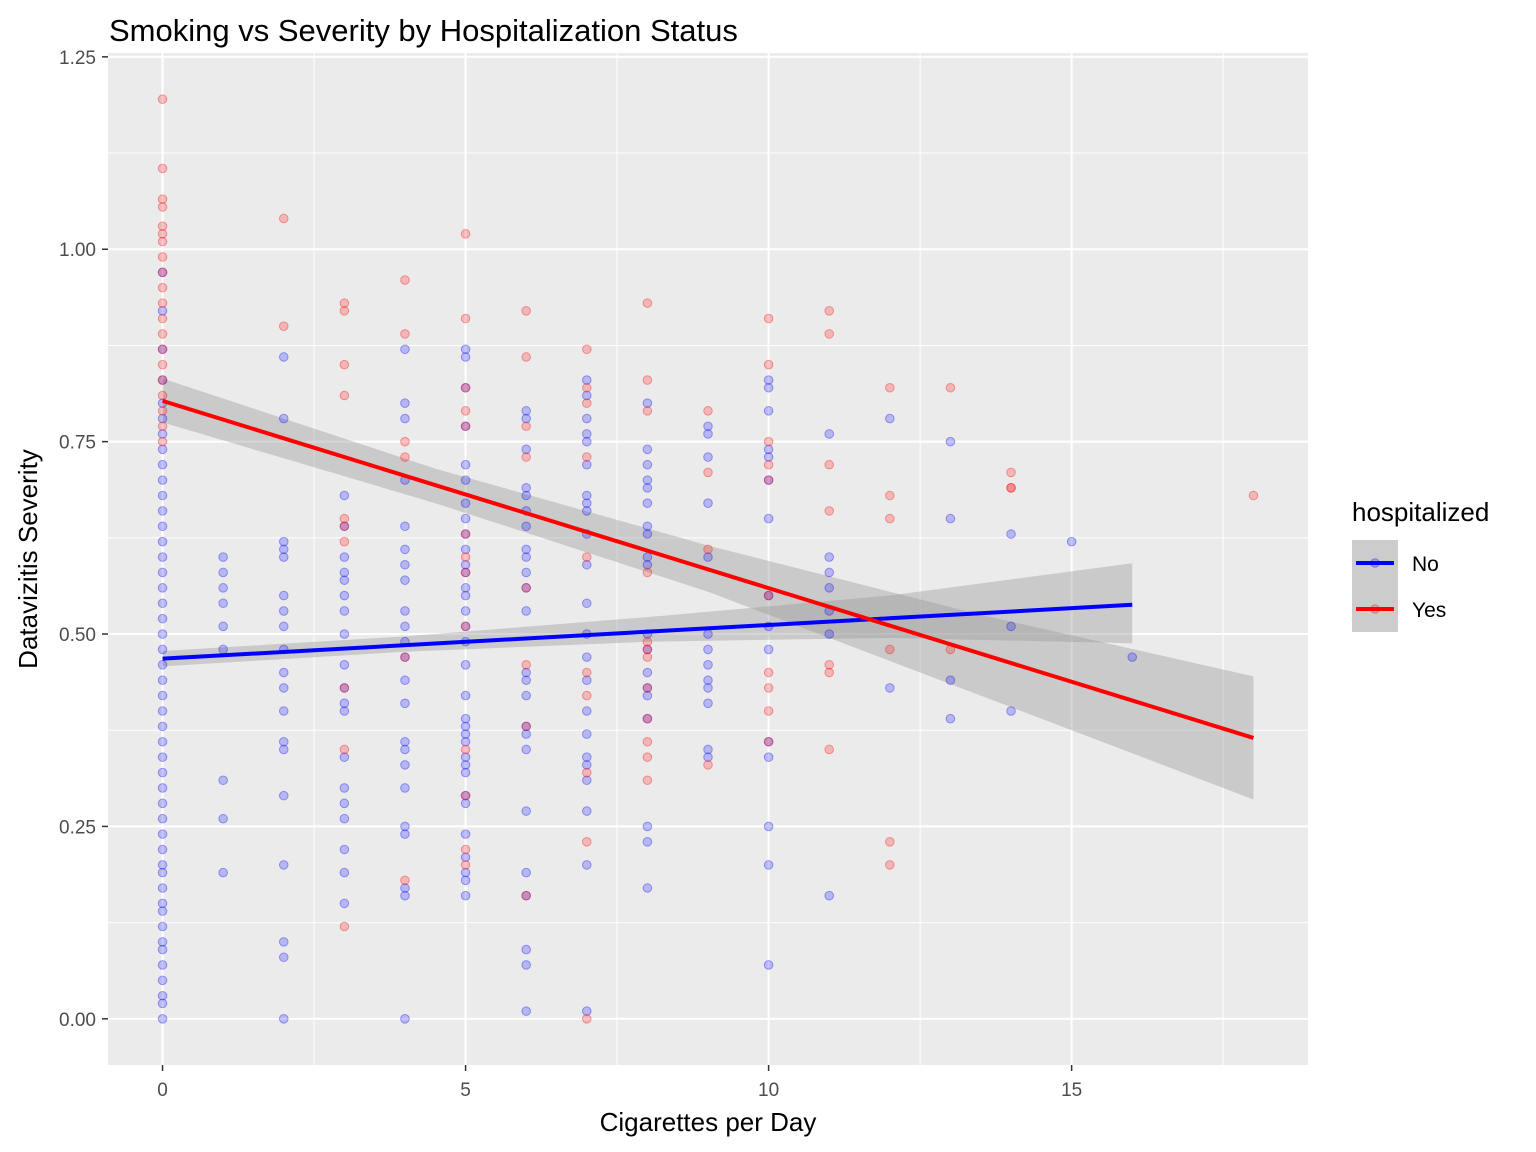 This screenshot has width=1536, height=1152. What do you see at coordinates (1420, 564) in the screenshot?
I see `legend: hospitalized No Yes` at bounding box center [1420, 564].